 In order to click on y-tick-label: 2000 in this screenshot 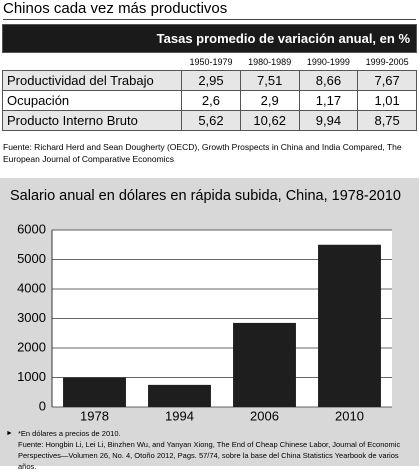, I will do `click(31, 346)`.